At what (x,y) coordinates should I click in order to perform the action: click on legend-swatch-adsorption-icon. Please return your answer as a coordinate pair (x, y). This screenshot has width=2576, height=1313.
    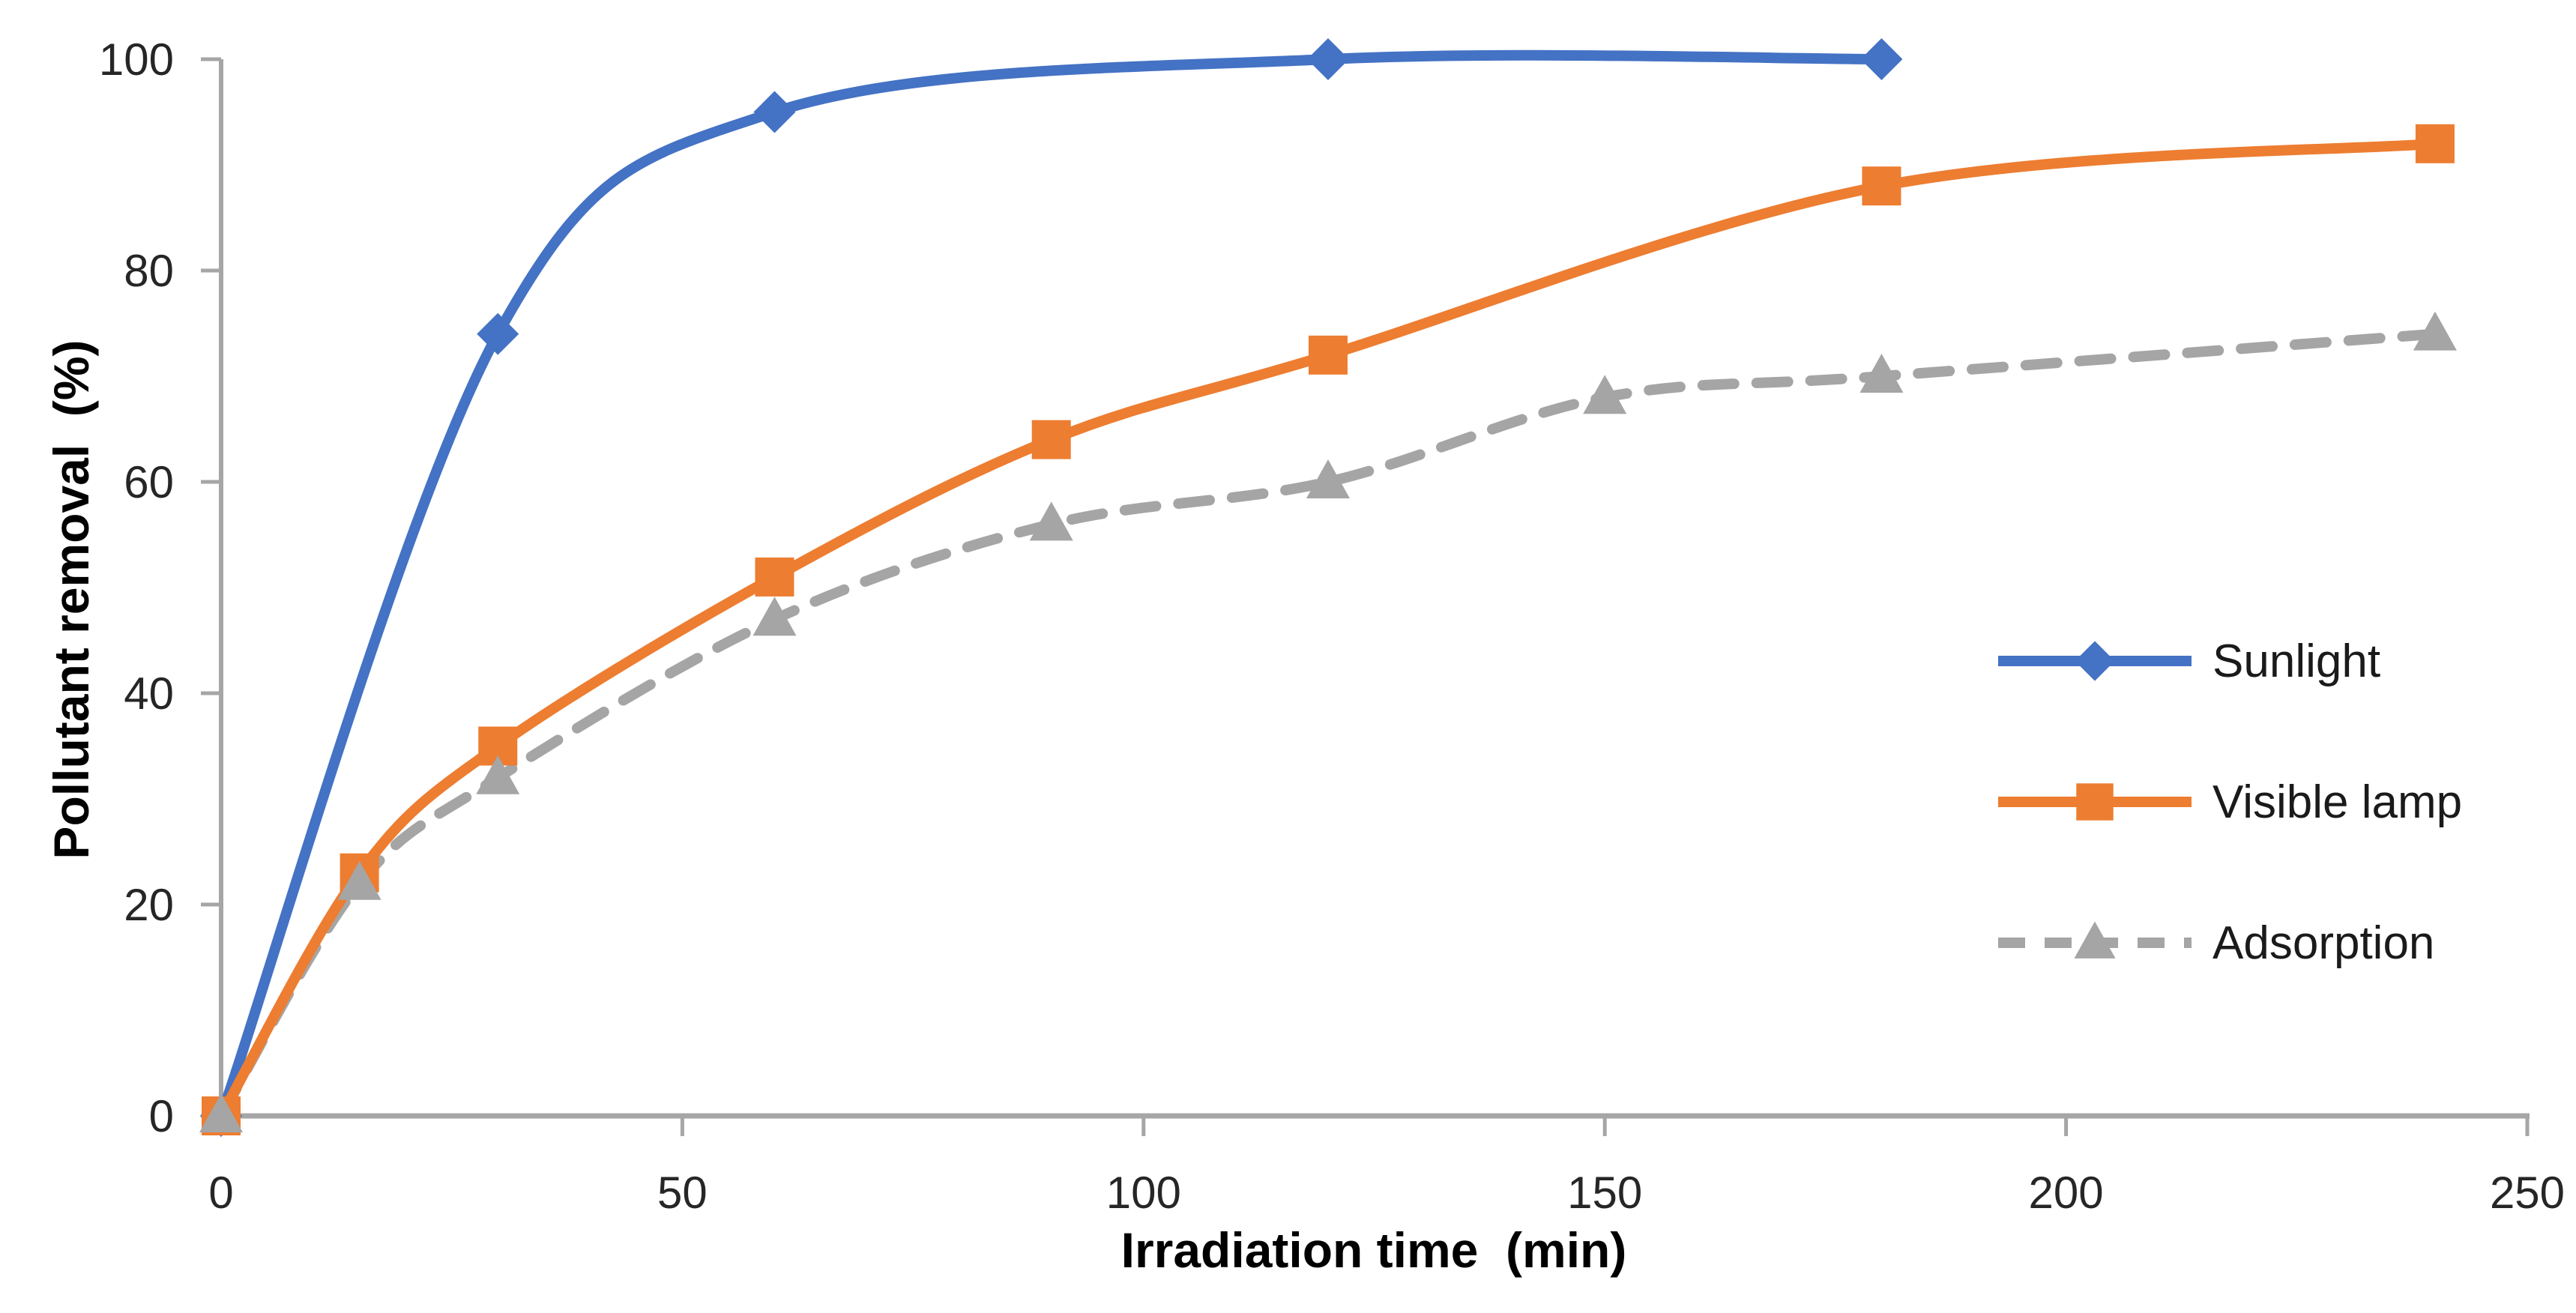
    Looking at the image, I should click on (2095, 940).